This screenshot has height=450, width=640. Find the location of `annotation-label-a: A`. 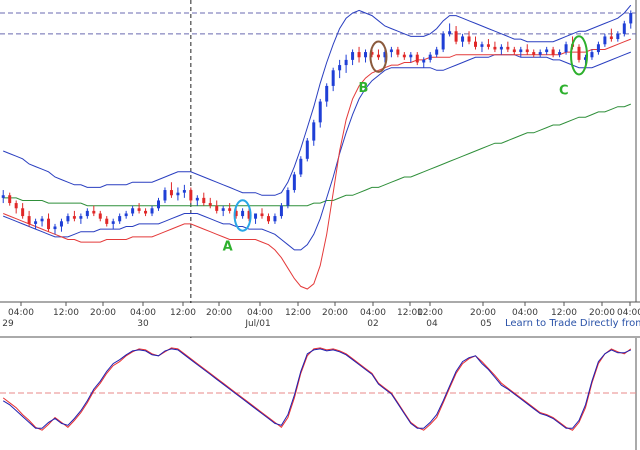

annotation-label-a: A is located at coordinates (228, 247).